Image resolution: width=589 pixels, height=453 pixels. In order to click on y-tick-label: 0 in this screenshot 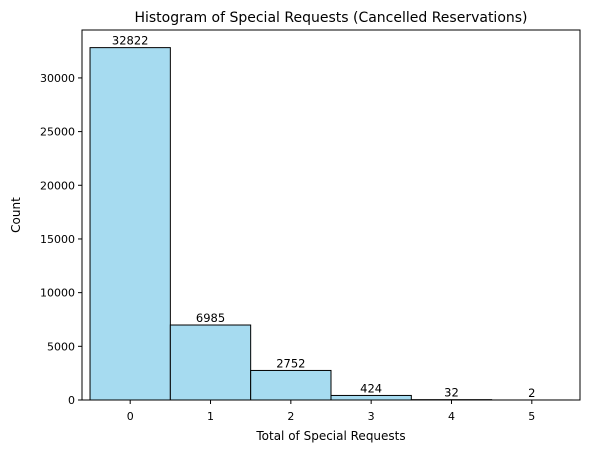, I will do `click(71, 400)`.